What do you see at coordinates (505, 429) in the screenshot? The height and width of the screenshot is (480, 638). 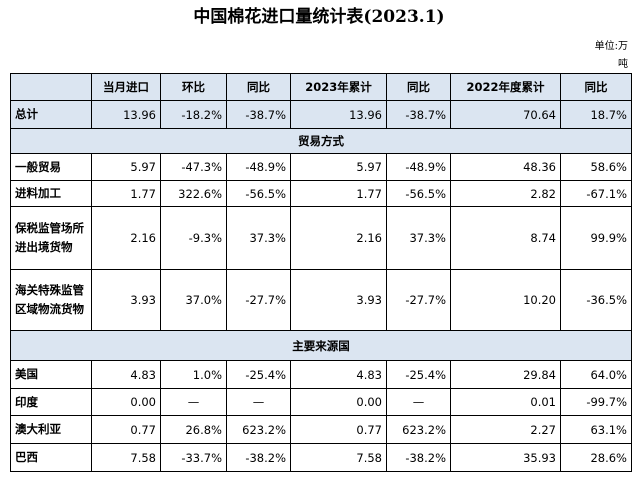 I see `cell: 2.27` at bounding box center [505, 429].